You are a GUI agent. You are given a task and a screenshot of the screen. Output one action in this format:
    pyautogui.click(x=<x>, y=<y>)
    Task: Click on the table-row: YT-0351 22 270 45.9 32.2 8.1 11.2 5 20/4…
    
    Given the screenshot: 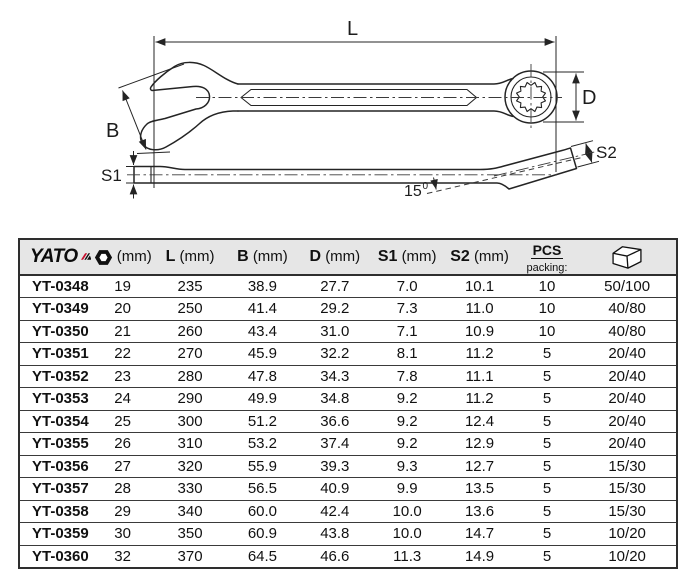 What is the action you would take?
    pyautogui.click(x=348, y=354)
    